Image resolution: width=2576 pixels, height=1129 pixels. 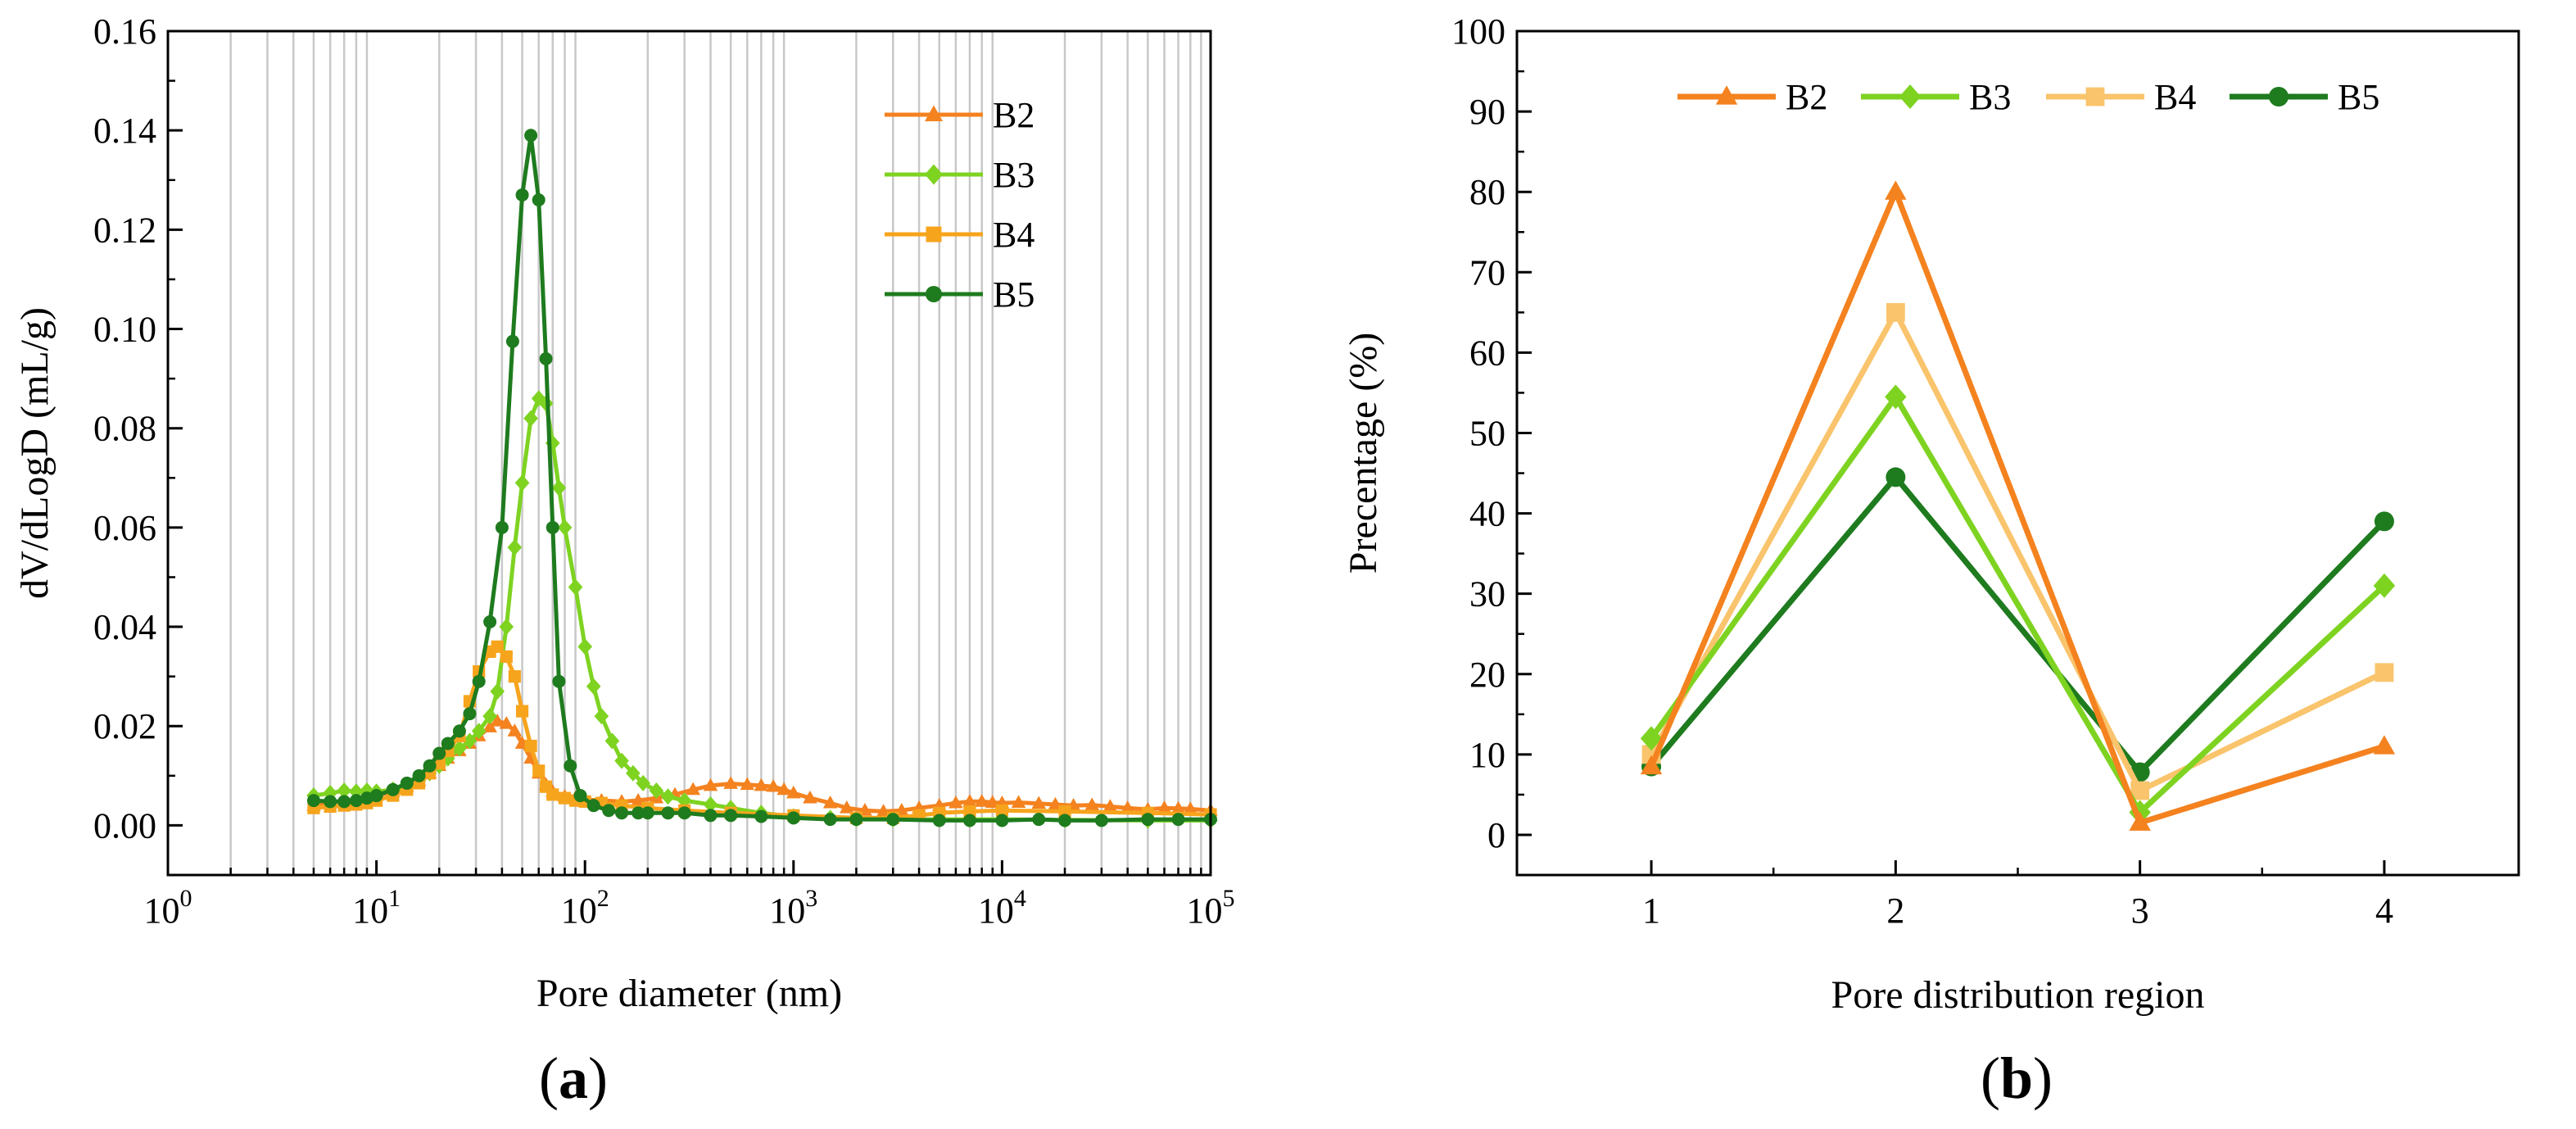 I want to click on panel-b-x-ticks: 1 2 3 4, so click(x=2017, y=895).